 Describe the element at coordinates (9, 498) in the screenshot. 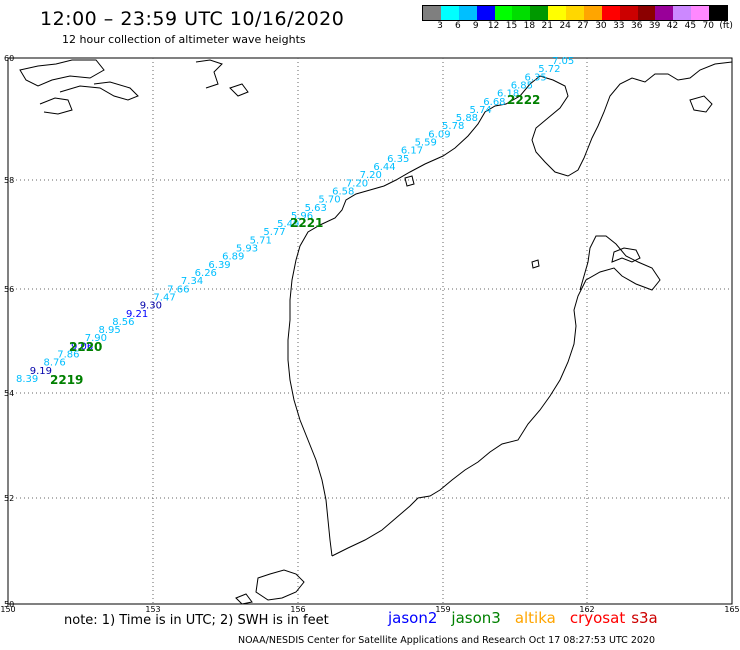

I see `lat-tick-label: 52` at that location.